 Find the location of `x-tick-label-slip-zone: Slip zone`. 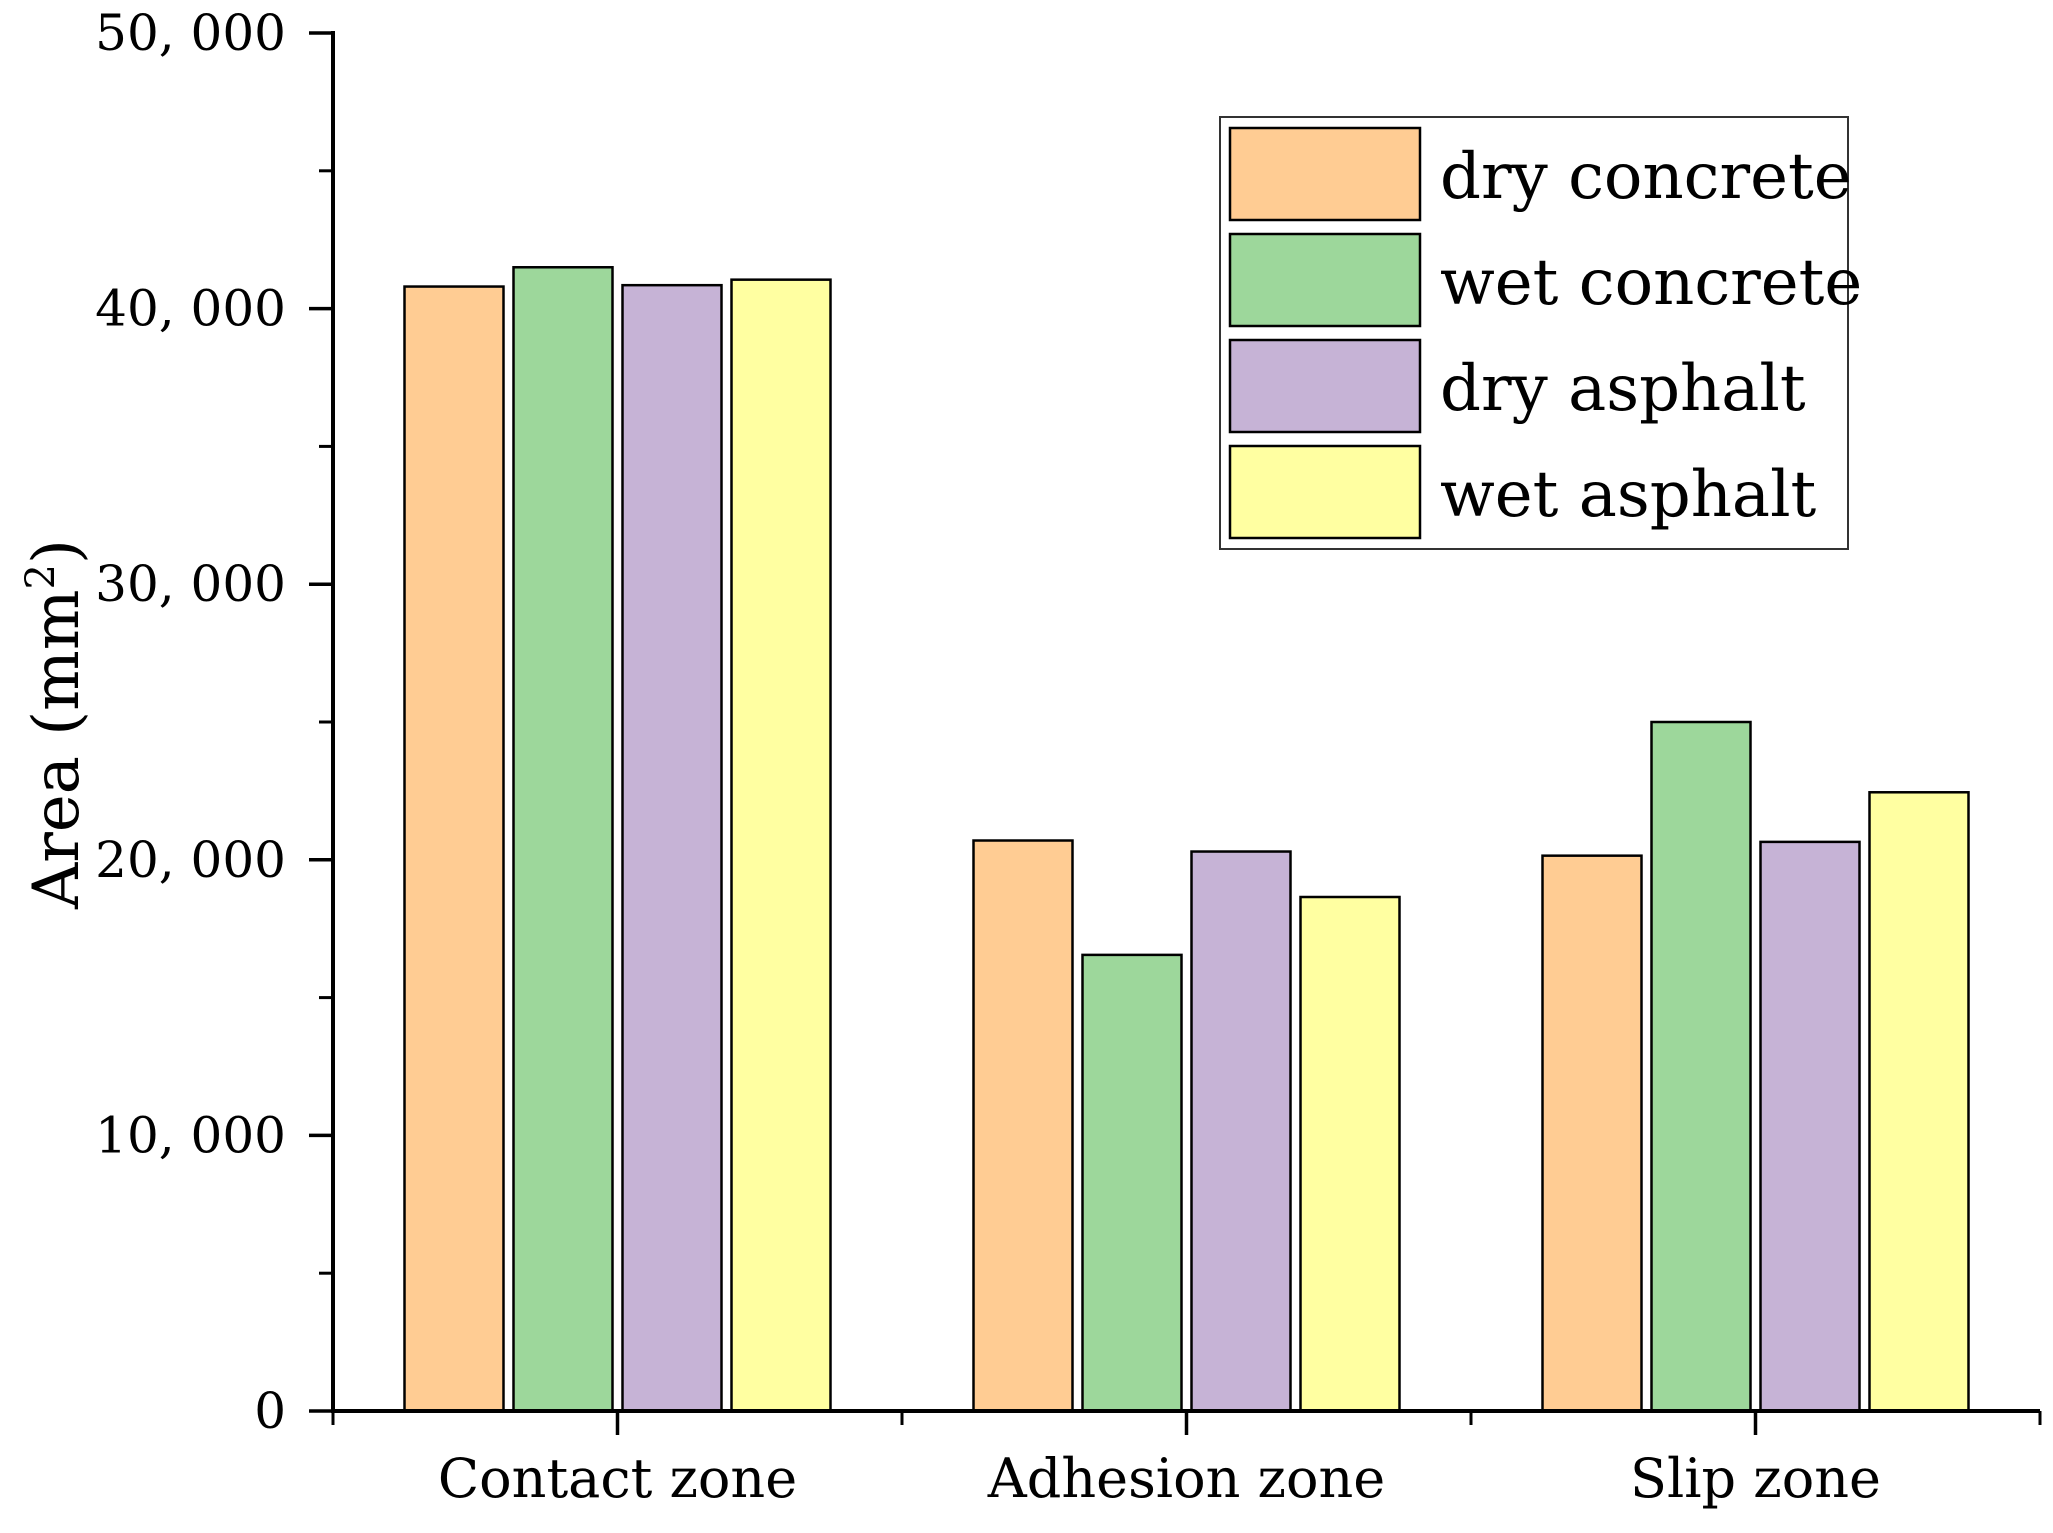

x-tick-label-slip-zone: Slip zone is located at coordinates (1755, 1478).